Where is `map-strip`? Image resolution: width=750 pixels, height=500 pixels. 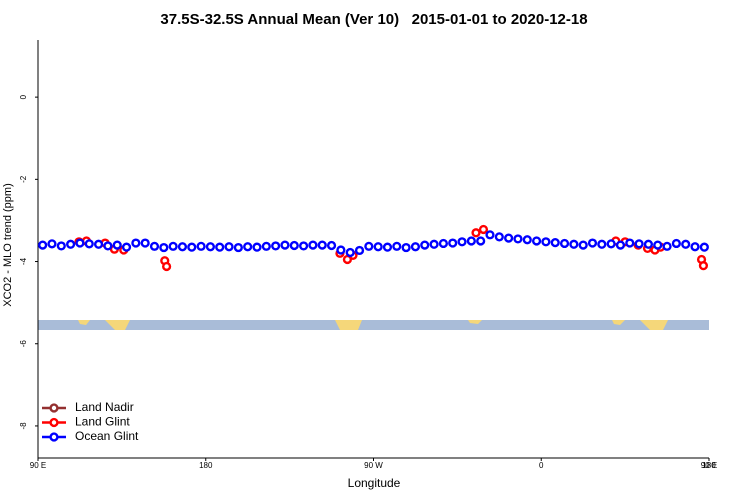
map-strip is located at coordinates (373, 325).